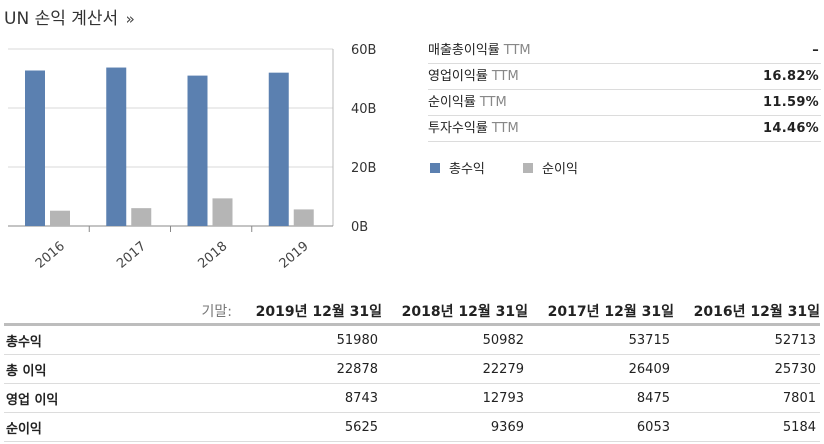 Image resolution: width=824 pixels, height=444 pixels. I want to click on legend-item-net-income: 순이익, so click(550, 167).